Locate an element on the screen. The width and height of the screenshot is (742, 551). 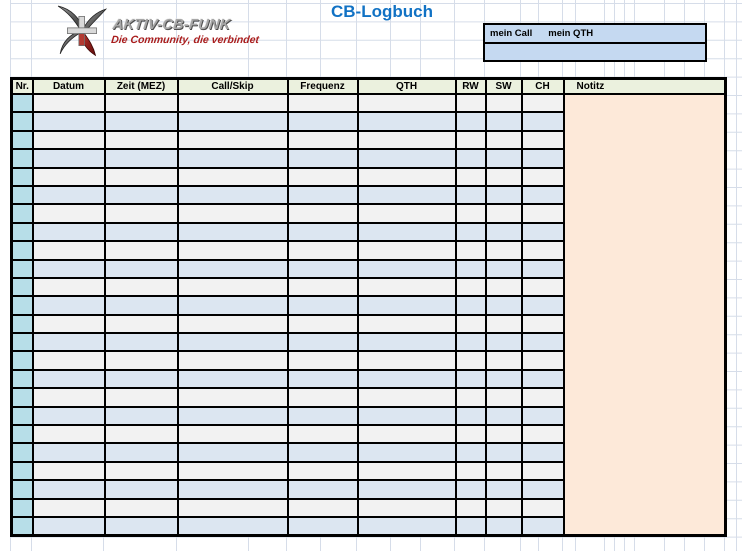
station-values-row is located at coordinates (595, 53).